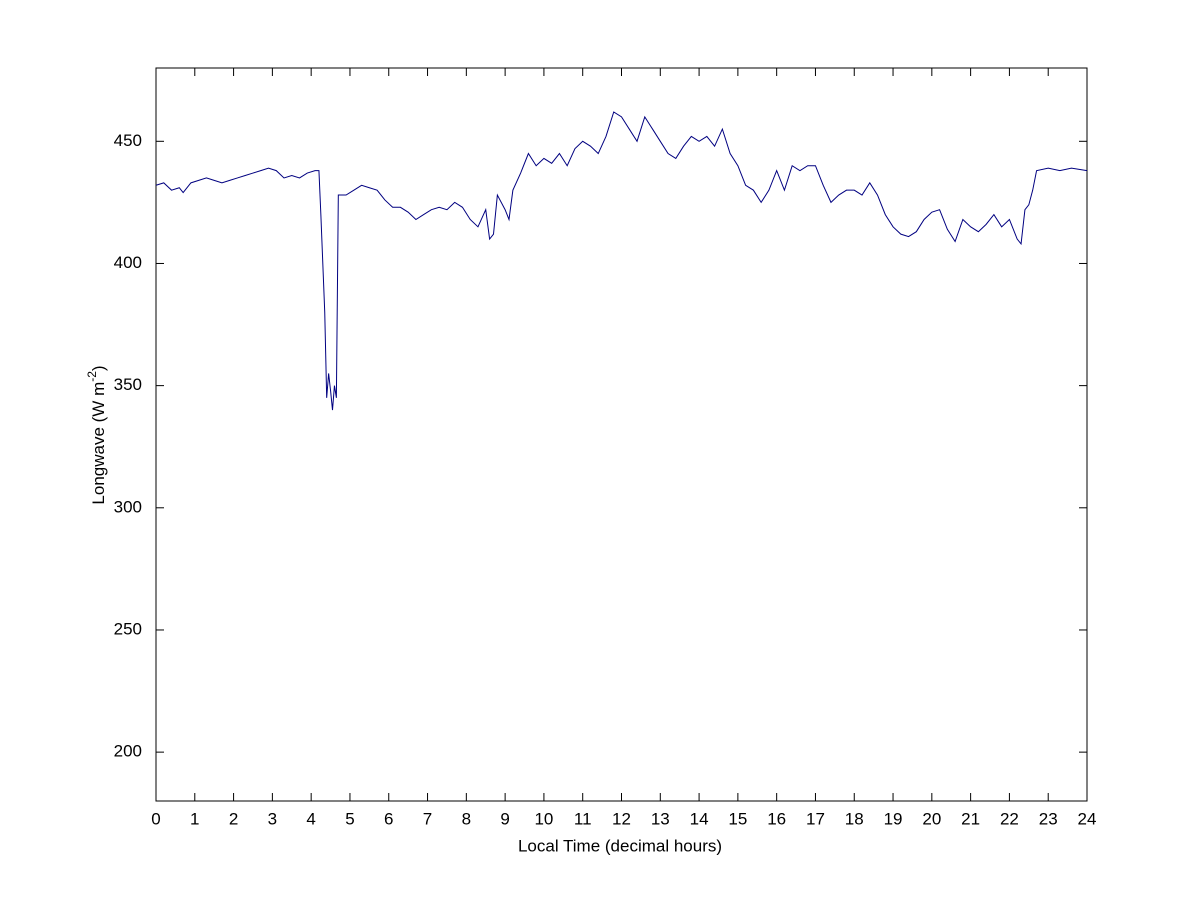 This screenshot has width=1201, height=900. Describe the element at coordinates (427, 818) in the screenshot. I see `x-tick-label: 7` at that location.